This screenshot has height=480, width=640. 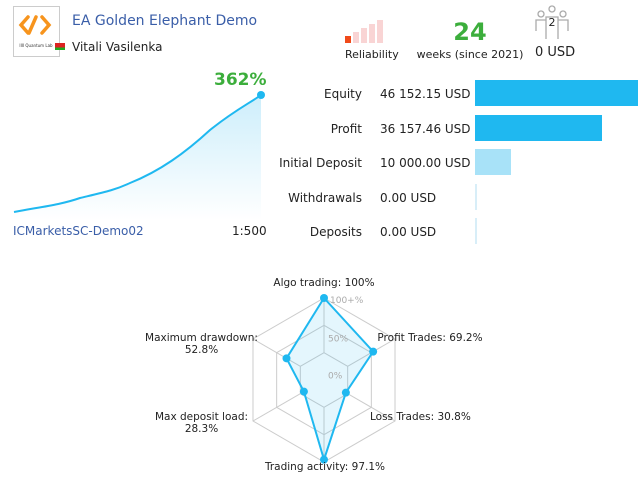 What do you see at coordinates (470, 54) in the screenshot?
I see `weeks-label: weeks (since 2021)` at bounding box center [470, 54].